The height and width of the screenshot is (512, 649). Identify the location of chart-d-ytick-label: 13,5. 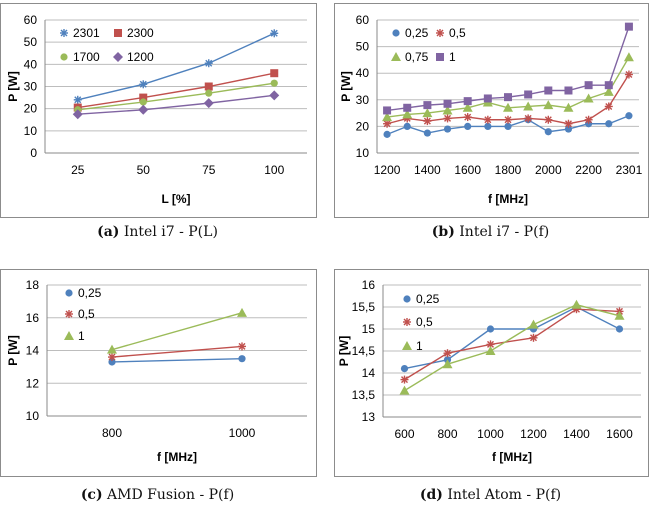
(364, 395).